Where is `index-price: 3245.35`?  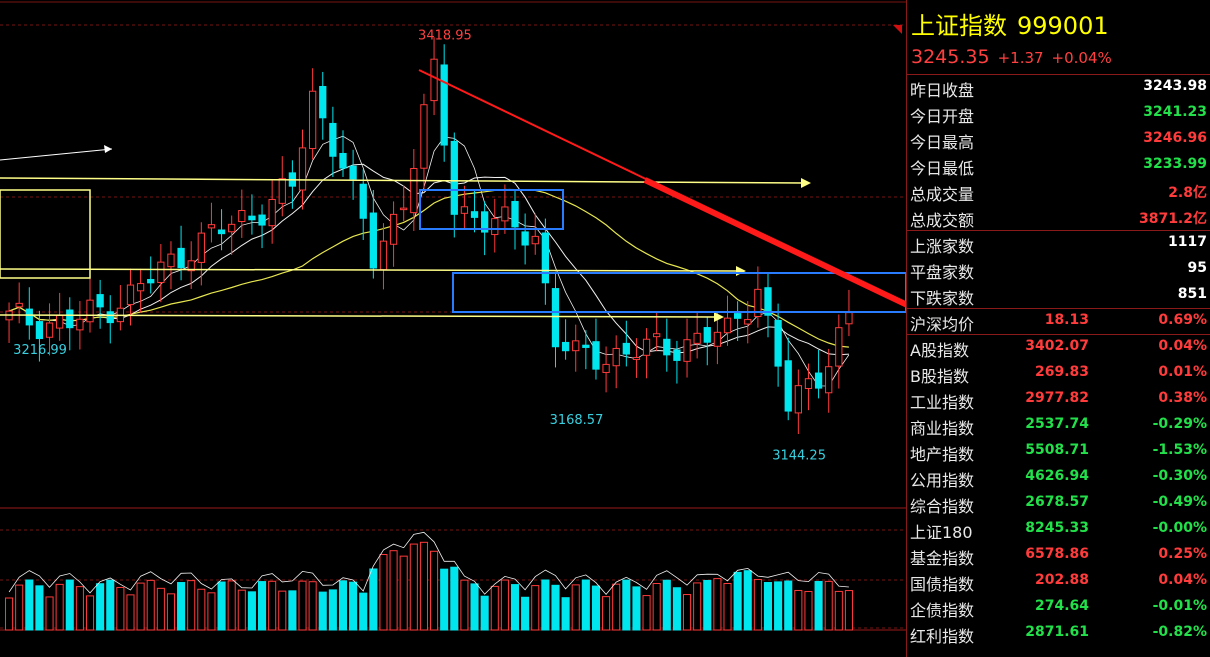 index-price: 3245.35 is located at coordinates (950, 57).